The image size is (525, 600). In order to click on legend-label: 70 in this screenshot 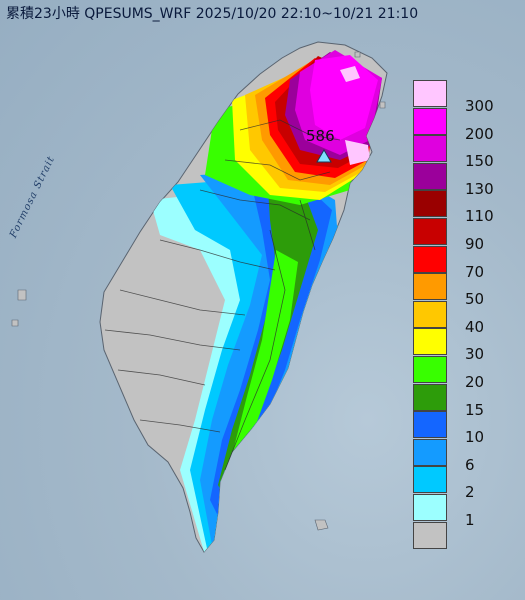, I will do `click(475, 271)`.